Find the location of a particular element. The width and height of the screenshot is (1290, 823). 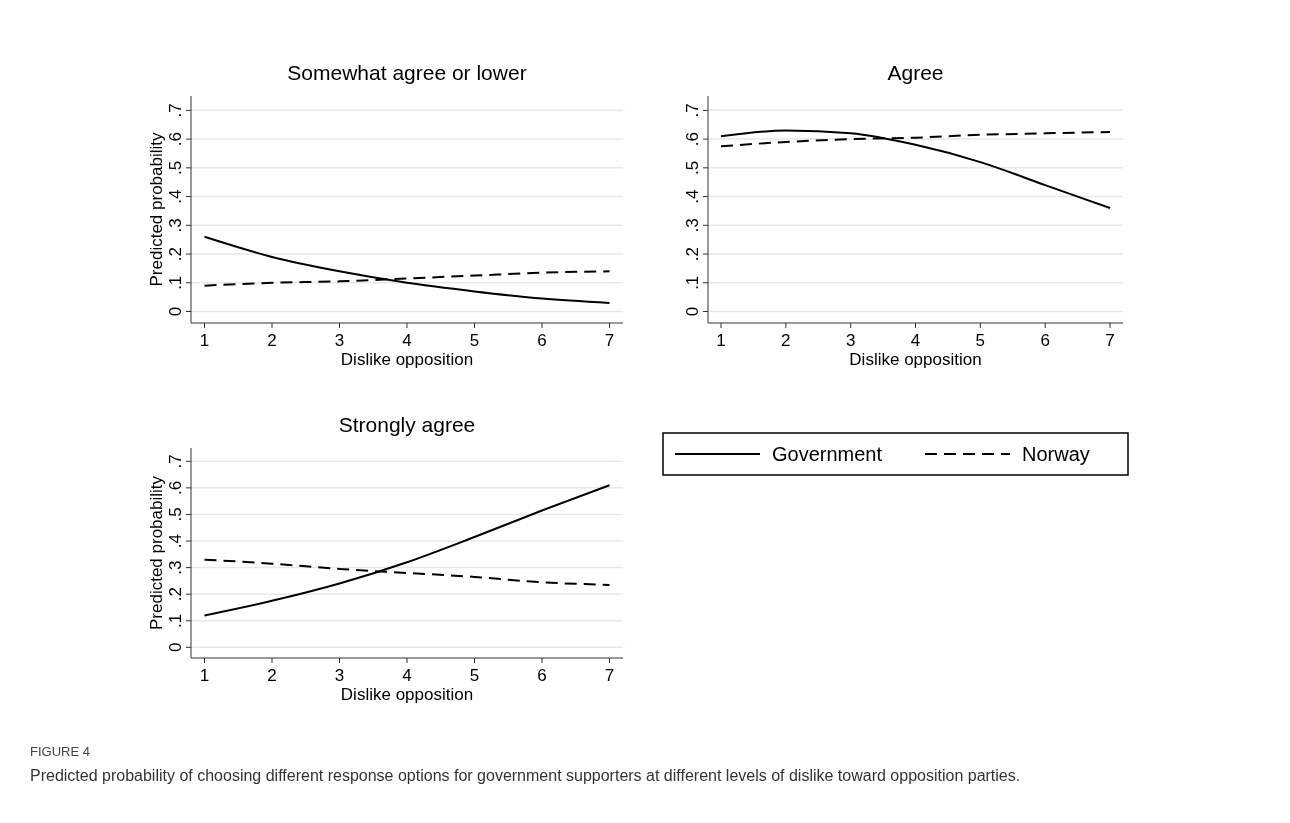

chart-title: Strongly agree is located at coordinates (407, 424).